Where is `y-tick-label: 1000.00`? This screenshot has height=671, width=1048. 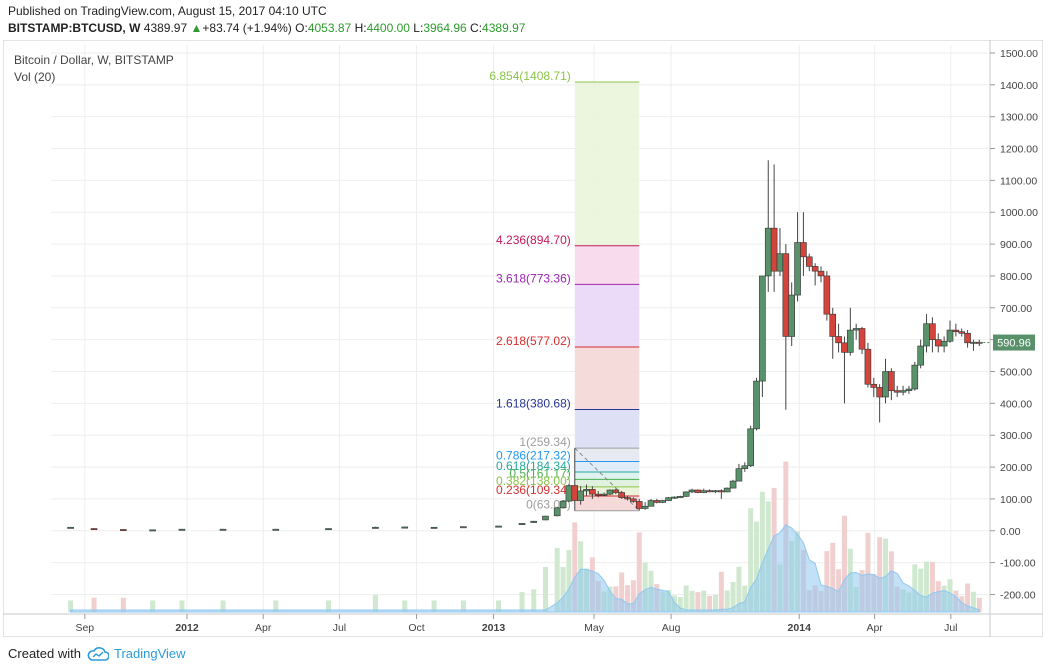
y-tick-label: 1000.00 is located at coordinates (1019, 213).